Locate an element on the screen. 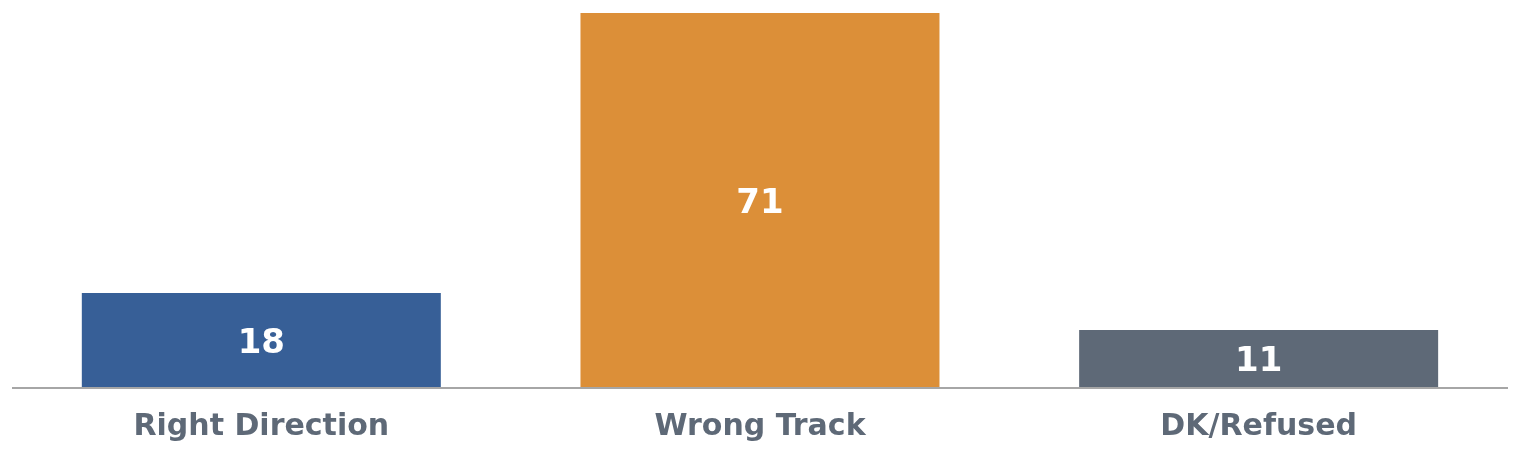 This screenshot has height=462, width=1516. data-label: 18 is located at coordinates (261, 340).